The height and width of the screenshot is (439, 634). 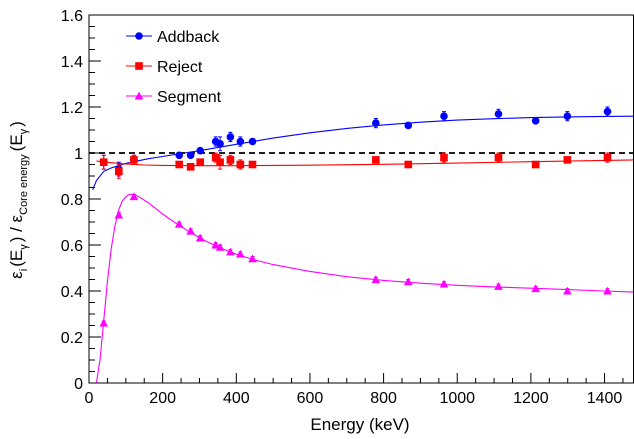 I want to click on y-title-sub-gamma: γ, so click(x=24, y=247).